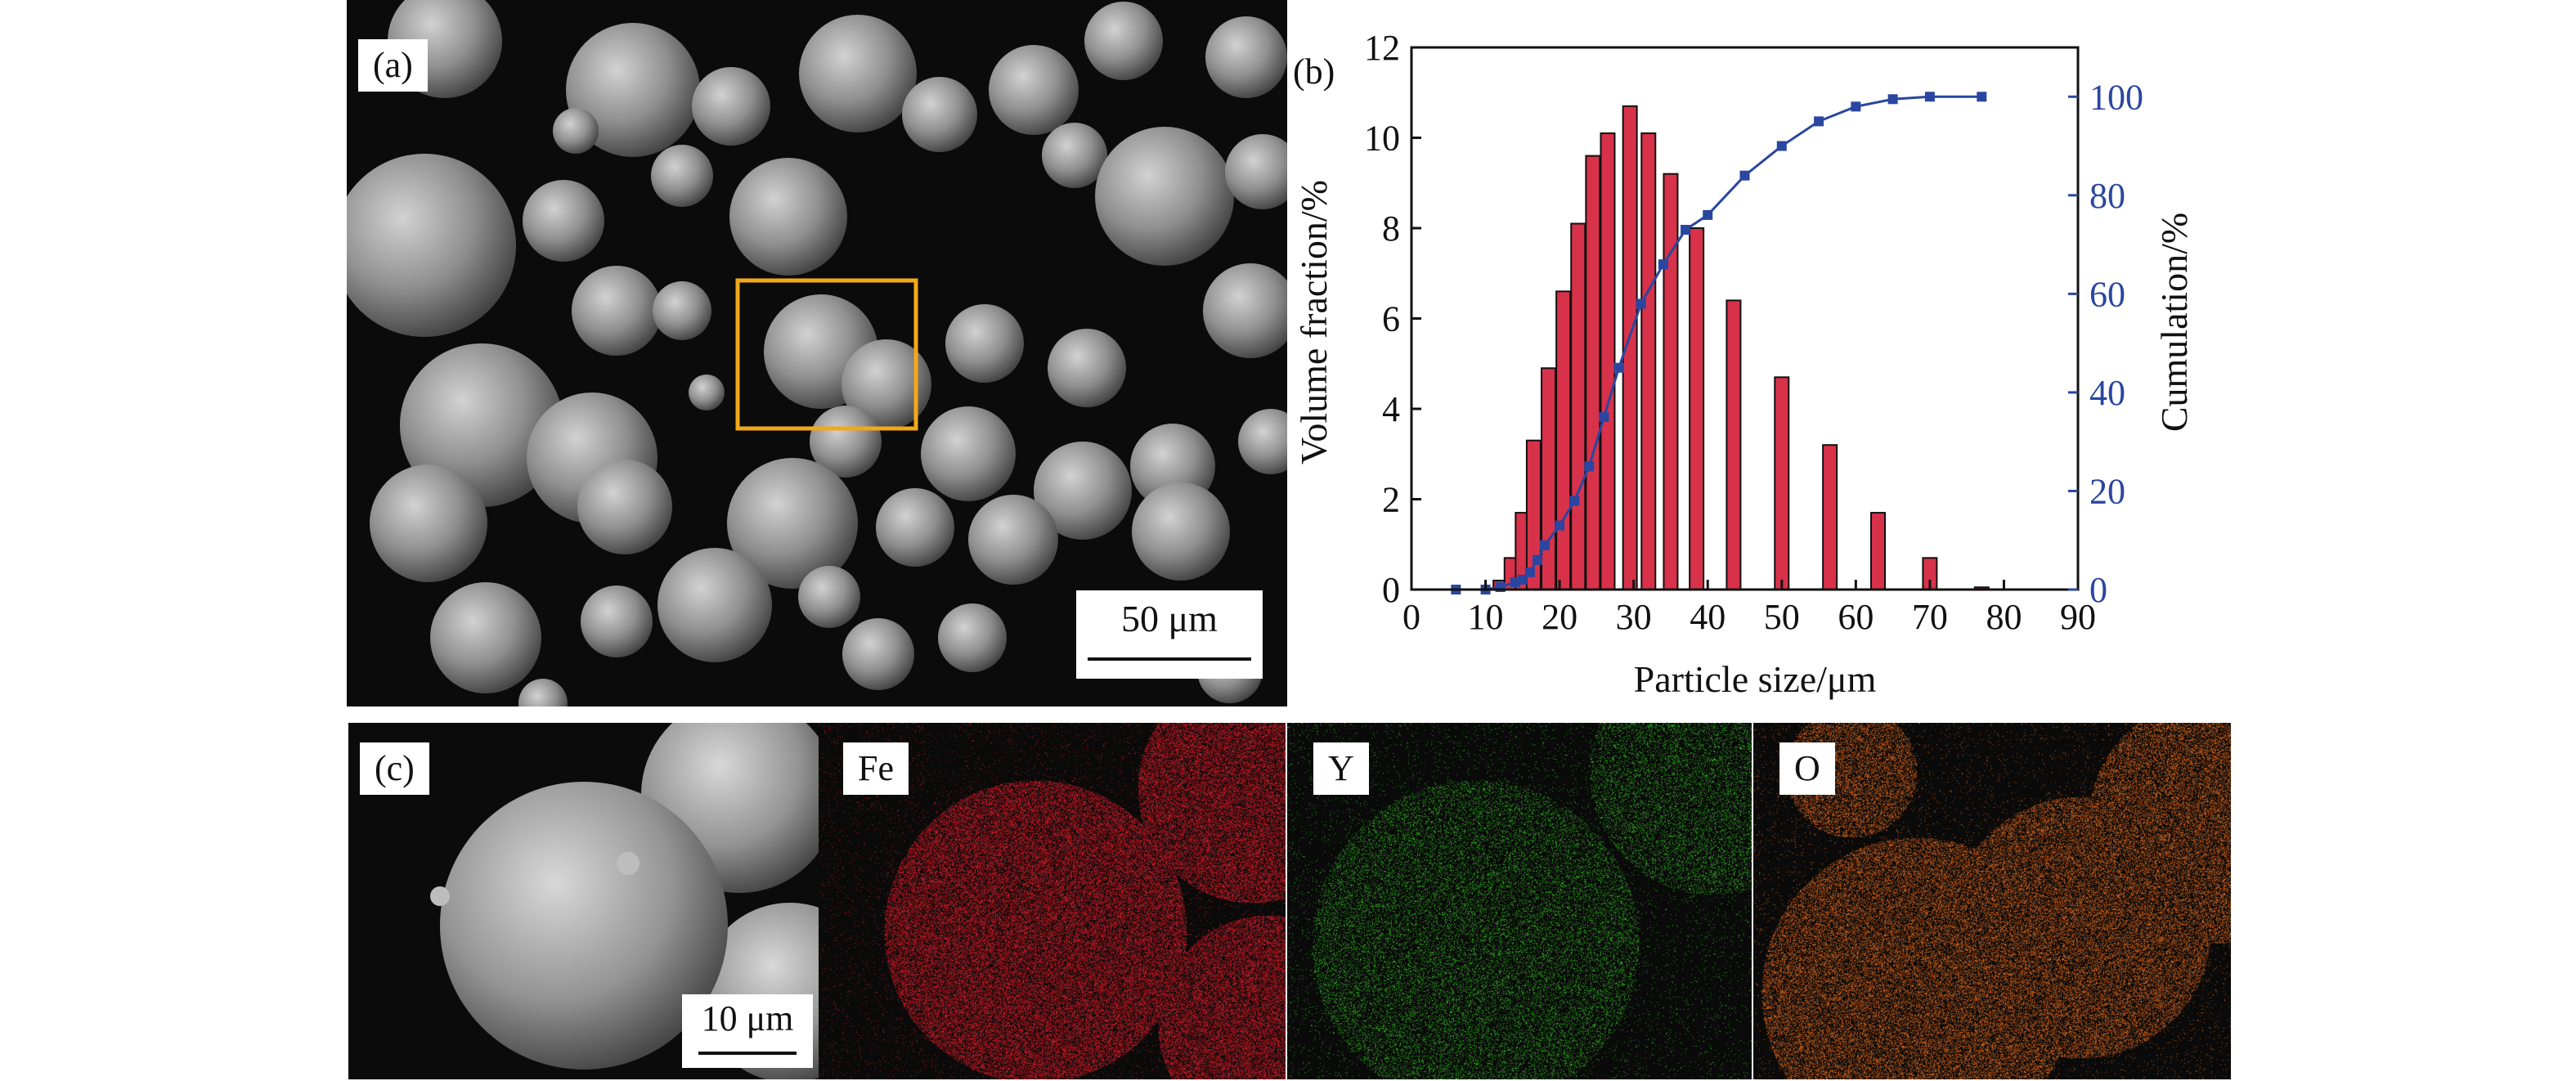 This screenshot has width=2576, height=1081. I want to click on panel-a-scale-bar: 50 μm, so click(1170, 634).